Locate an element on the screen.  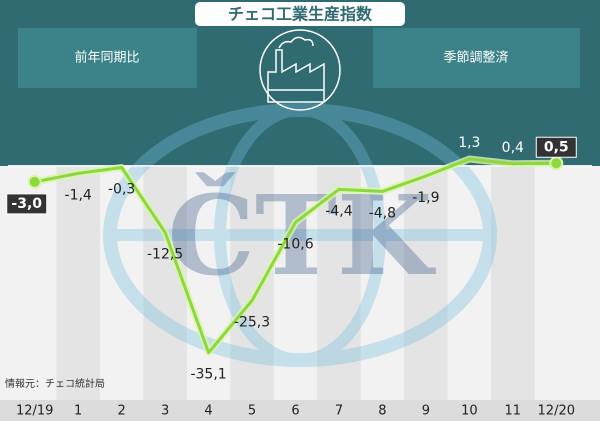
watermark: ČTK is located at coordinates (301, 235).